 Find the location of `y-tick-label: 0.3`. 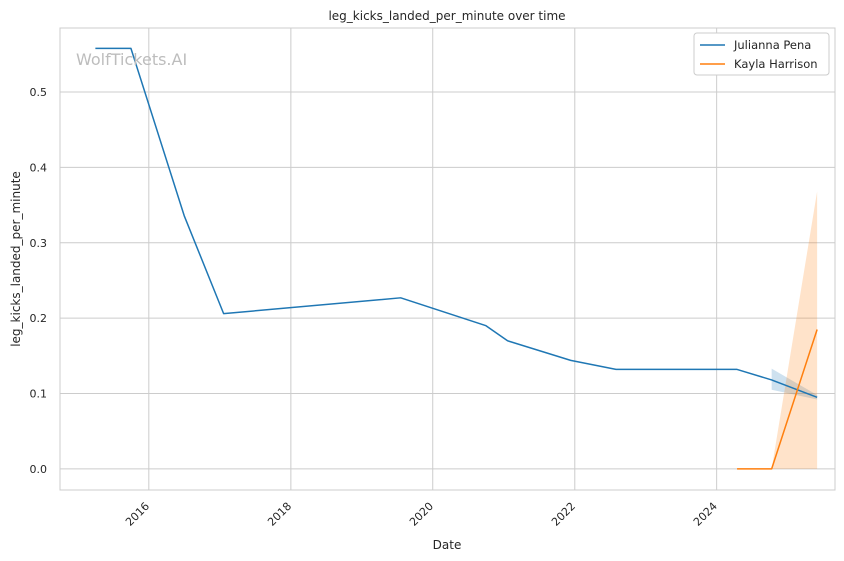

y-tick-label: 0.3 is located at coordinates (39, 243).